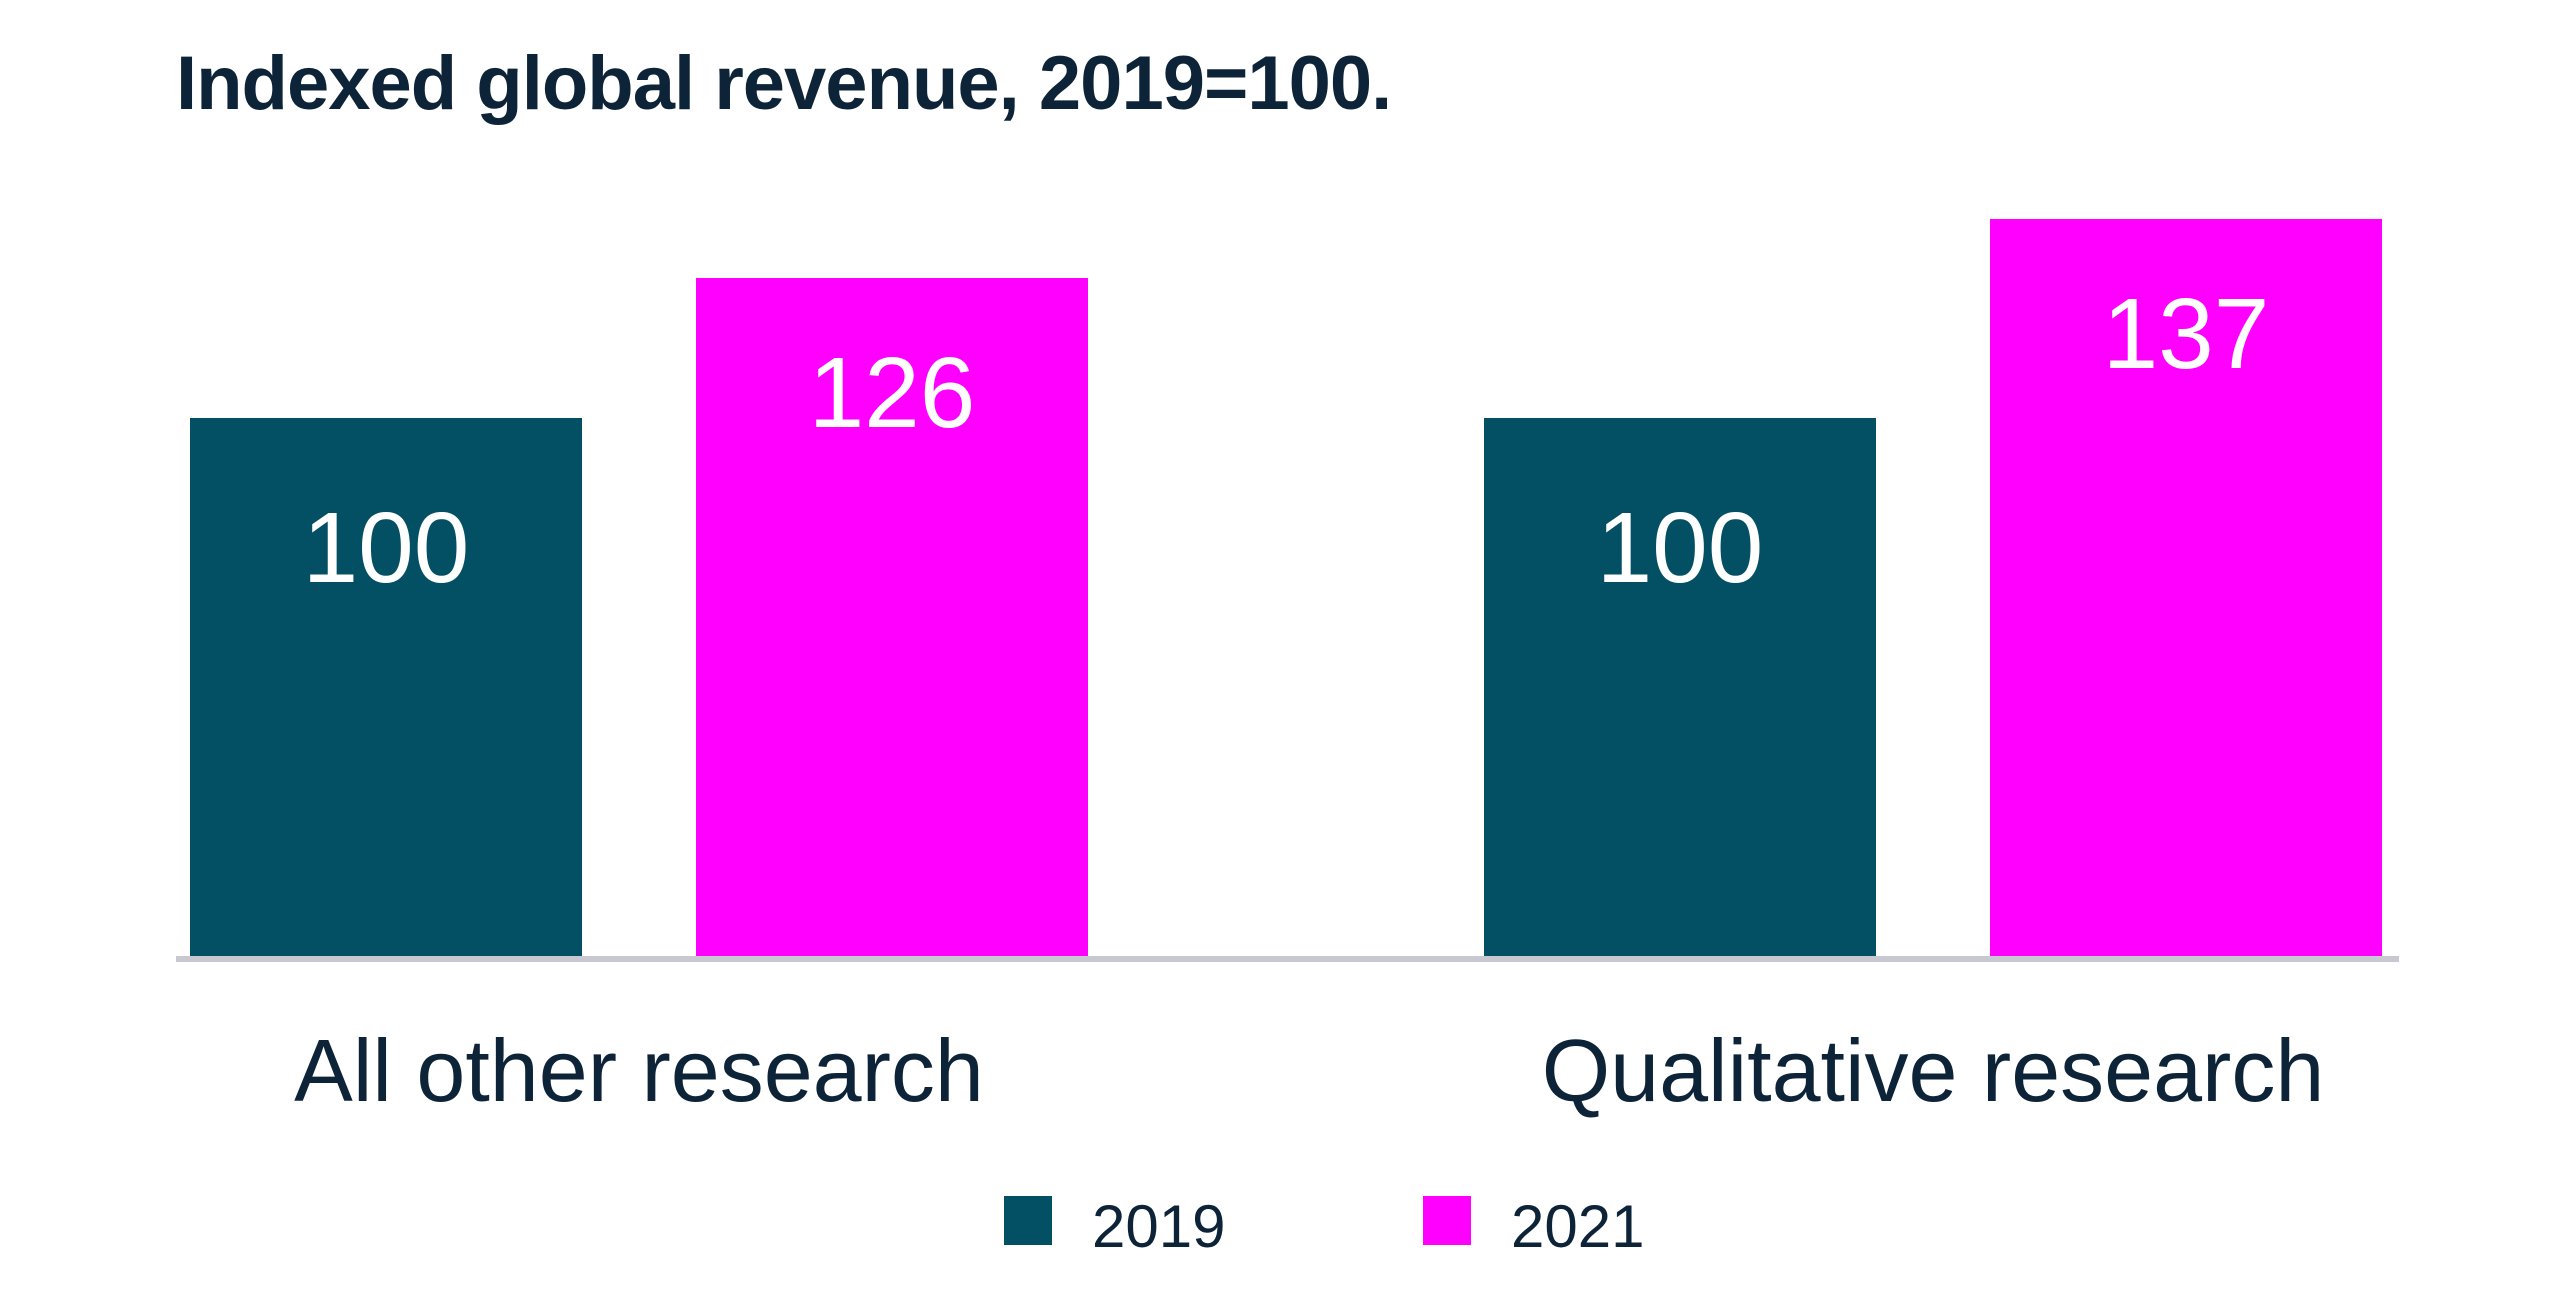 The width and height of the screenshot is (2560, 1300). I want to click on legend-label-2019: 2019, so click(1159, 1226).